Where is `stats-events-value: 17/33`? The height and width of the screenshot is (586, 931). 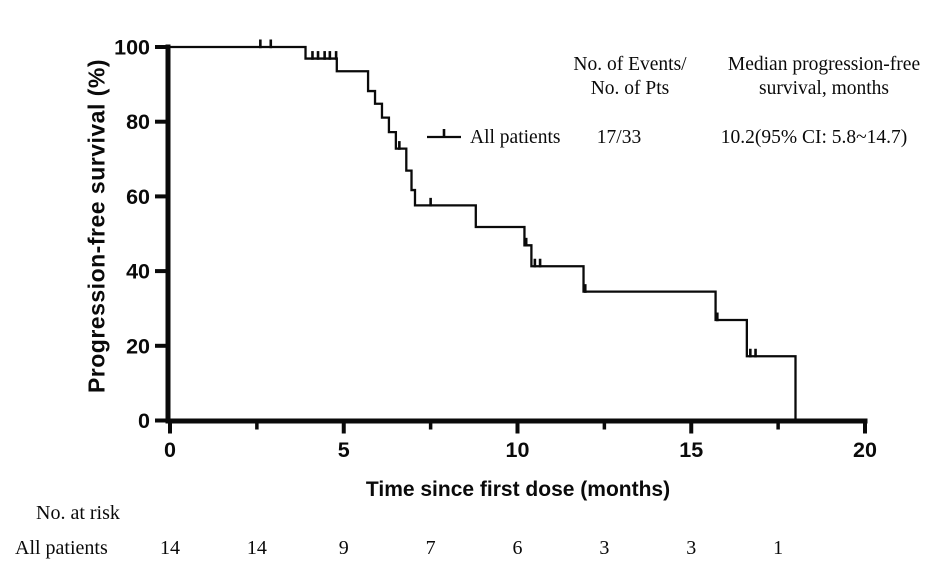 stats-events-value: 17/33 is located at coordinates (619, 137).